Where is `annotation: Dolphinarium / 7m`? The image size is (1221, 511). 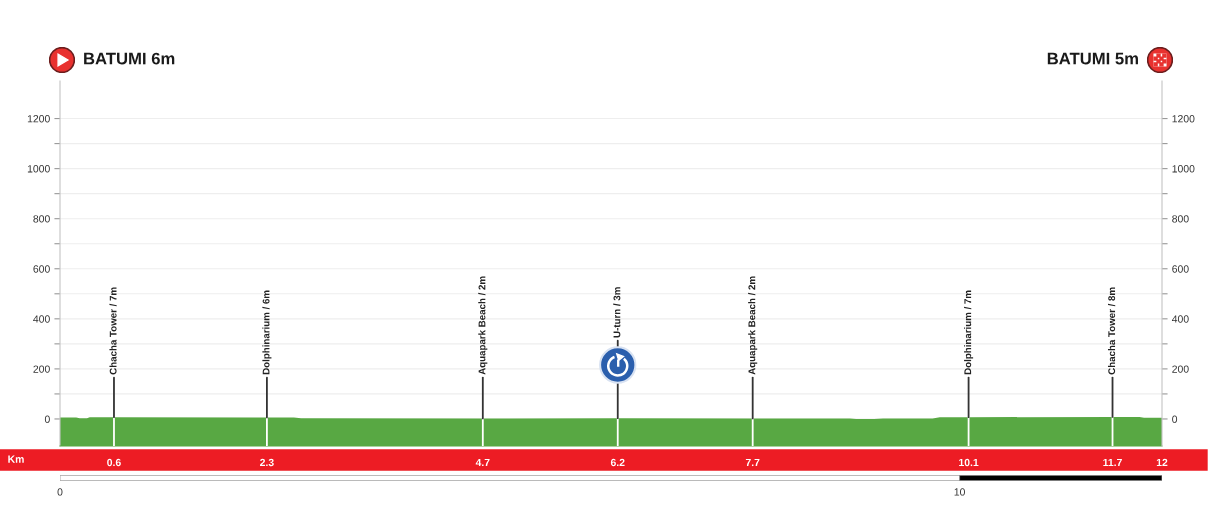
annotation: Dolphinarium / 7m is located at coordinates (969, 332).